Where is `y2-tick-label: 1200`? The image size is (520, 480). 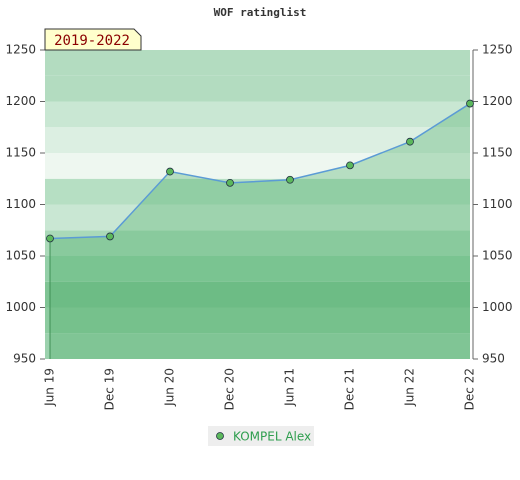
y2-tick-label: 1200 is located at coordinates (497, 101).